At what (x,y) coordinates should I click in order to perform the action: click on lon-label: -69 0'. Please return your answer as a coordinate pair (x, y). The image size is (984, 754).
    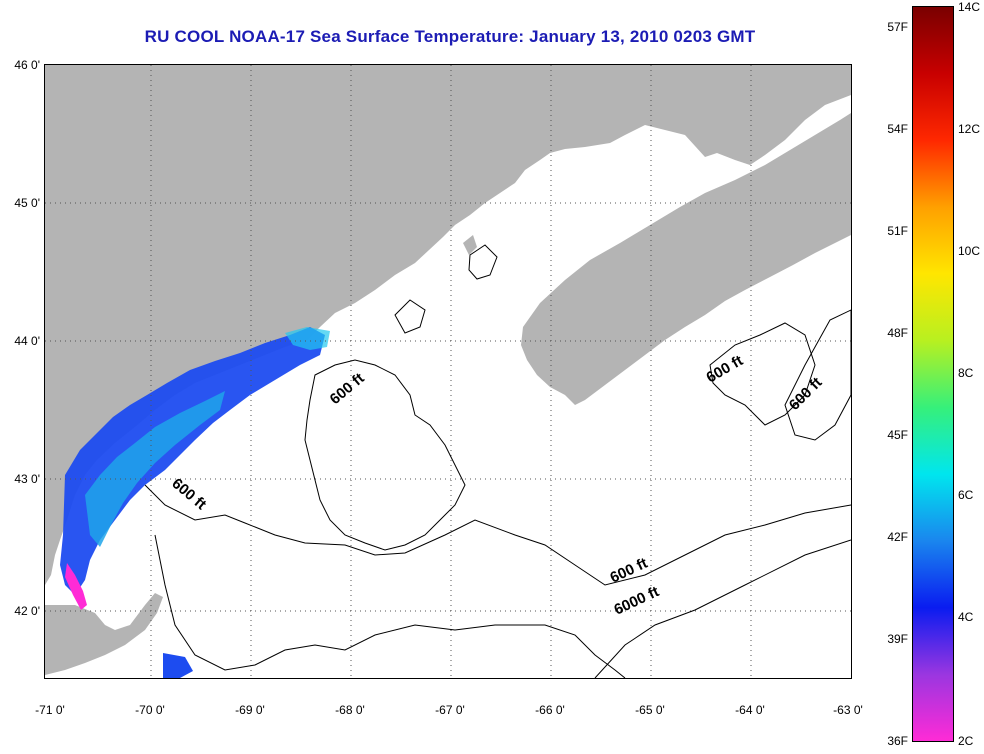
    Looking at the image, I should click on (250, 710).